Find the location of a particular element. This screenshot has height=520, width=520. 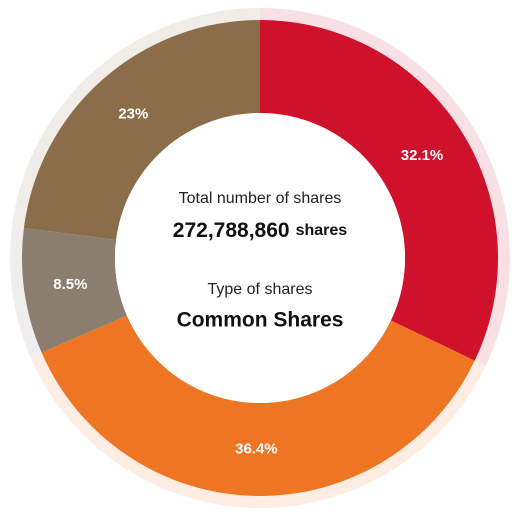

type-value: Common Shares is located at coordinates (260, 320).